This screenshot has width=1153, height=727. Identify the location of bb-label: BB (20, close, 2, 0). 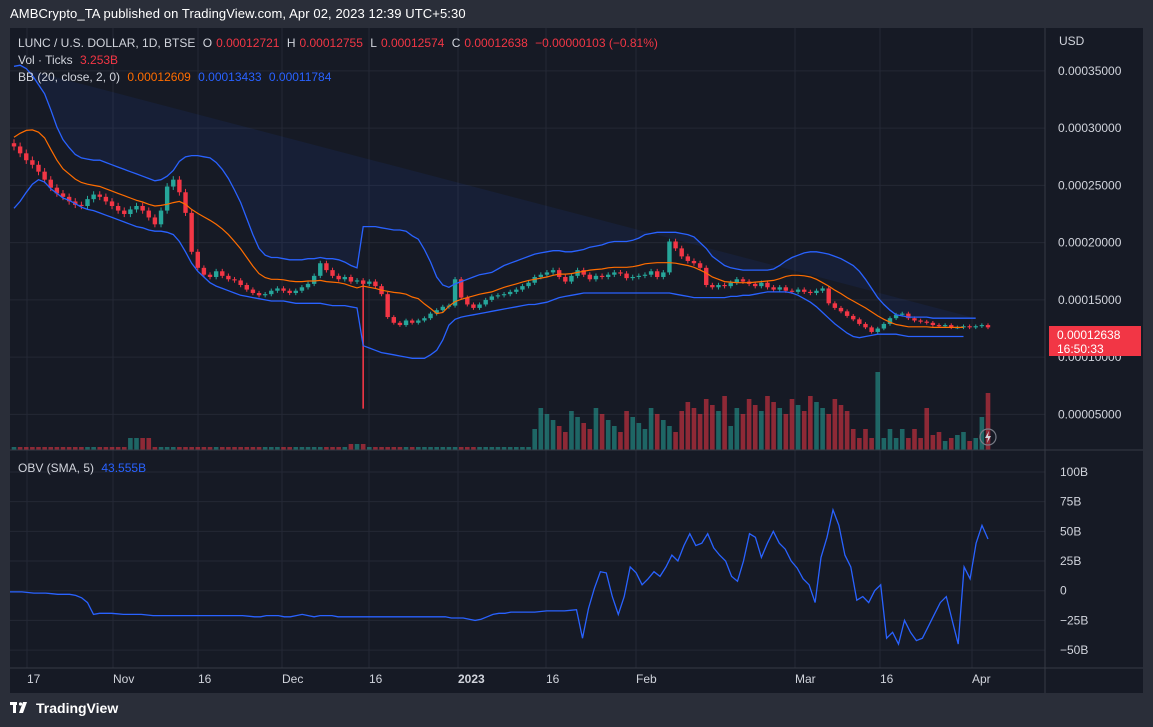
(69, 77).